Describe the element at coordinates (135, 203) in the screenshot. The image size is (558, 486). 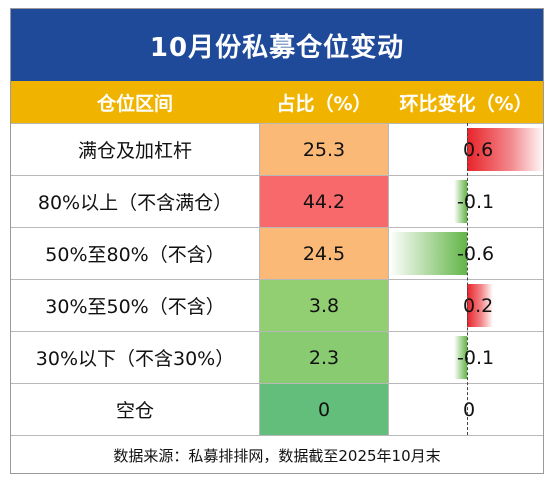
I see `row-category: 80%以上（不含满仓）` at that location.